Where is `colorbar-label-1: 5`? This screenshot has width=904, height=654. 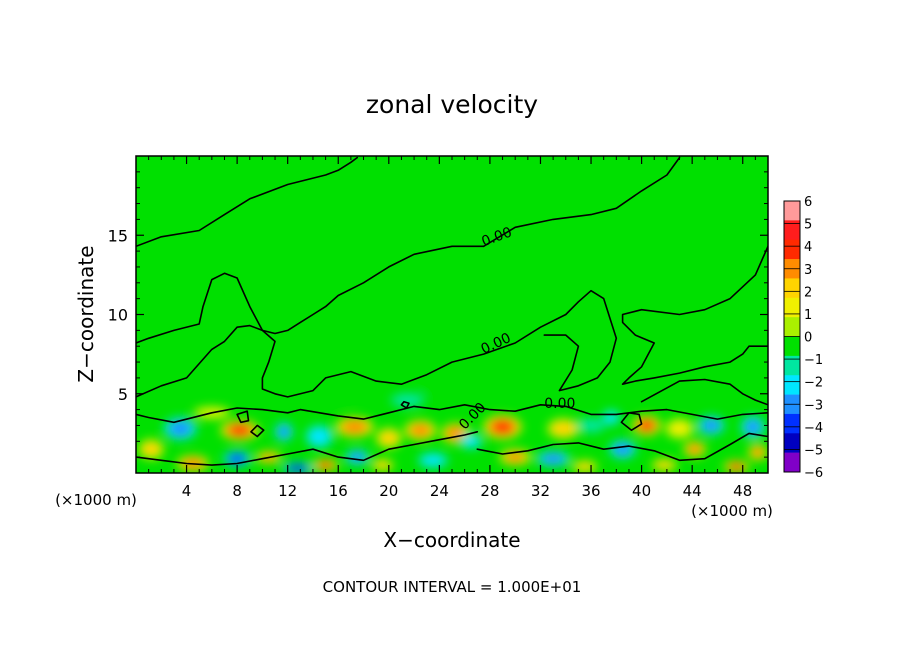 colorbar-label-1: 5 is located at coordinates (808, 225).